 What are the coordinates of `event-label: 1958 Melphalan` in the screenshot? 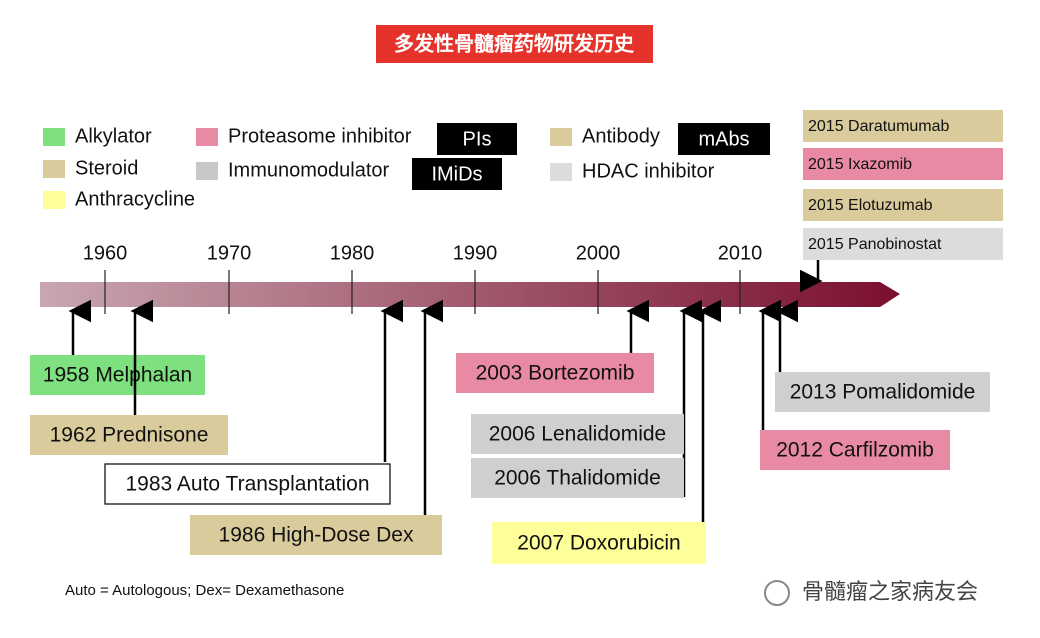 It's located at (117, 375).